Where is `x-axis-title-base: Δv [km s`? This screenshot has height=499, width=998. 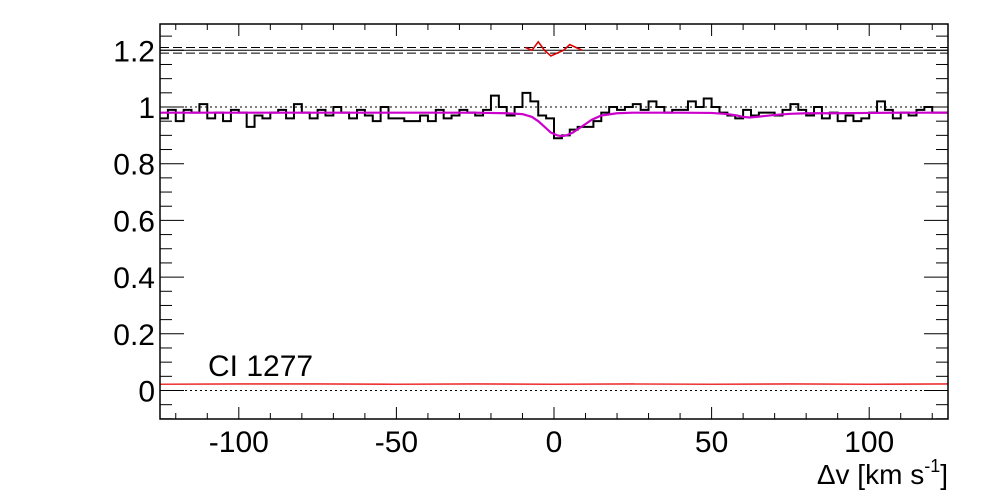
x-axis-title-base: Δv [km s is located at coordinates (870, 474).